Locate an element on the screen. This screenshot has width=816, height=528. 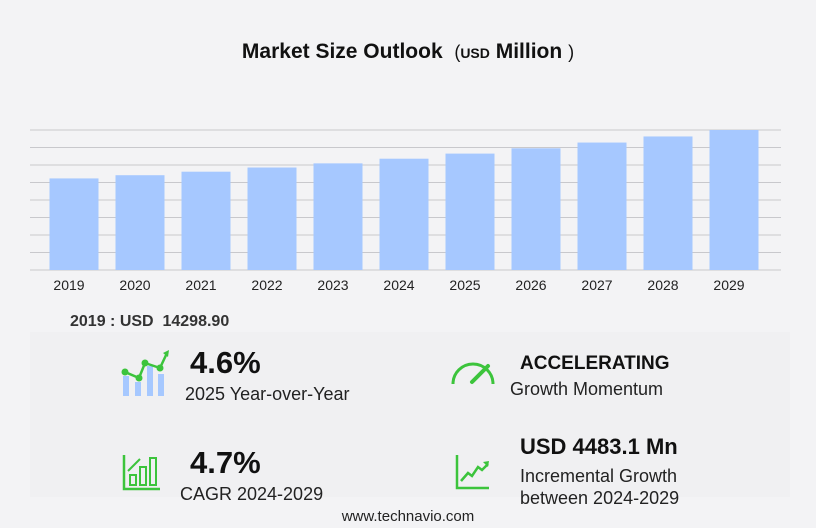
x-tick-label: 2022 is located at coordinates (266, 285).